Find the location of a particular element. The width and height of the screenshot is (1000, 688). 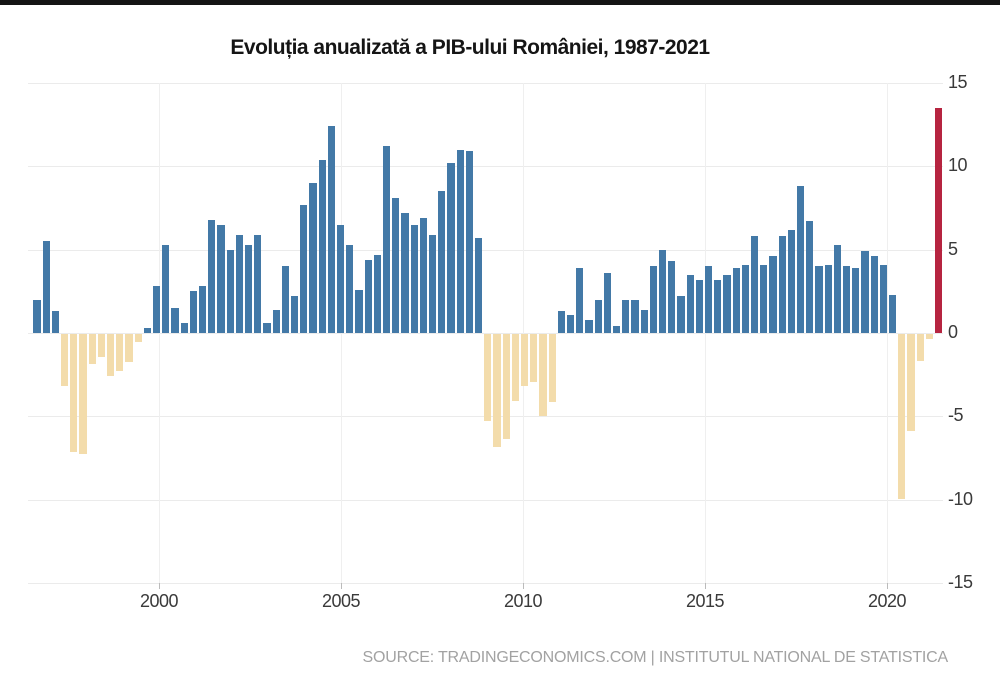

x-axis-tick-label: 2005 is located at coordinates (341, 601).